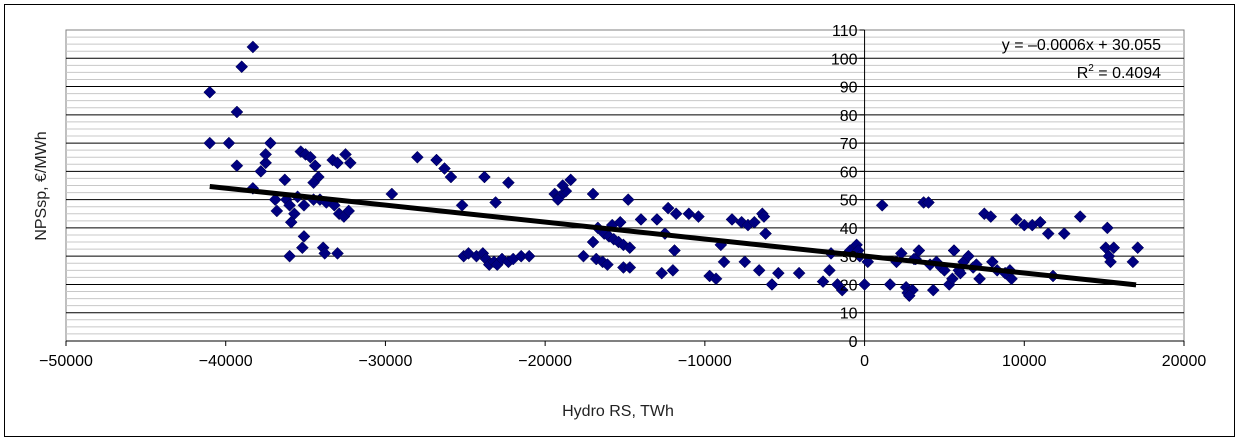  I want to click on x-tick-label: 0, so click(864, 361).